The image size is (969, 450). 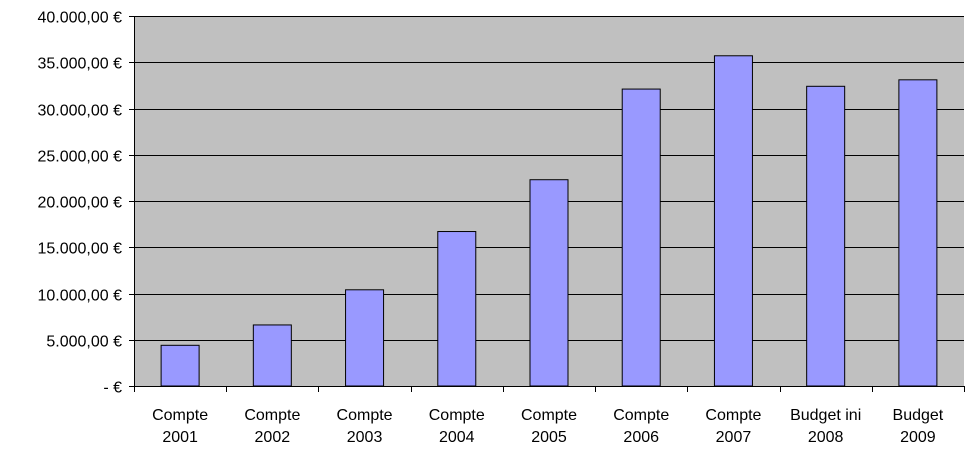 I want to click on x-tick-label-8: Budget ini 2008, so click(x=825, y=426).